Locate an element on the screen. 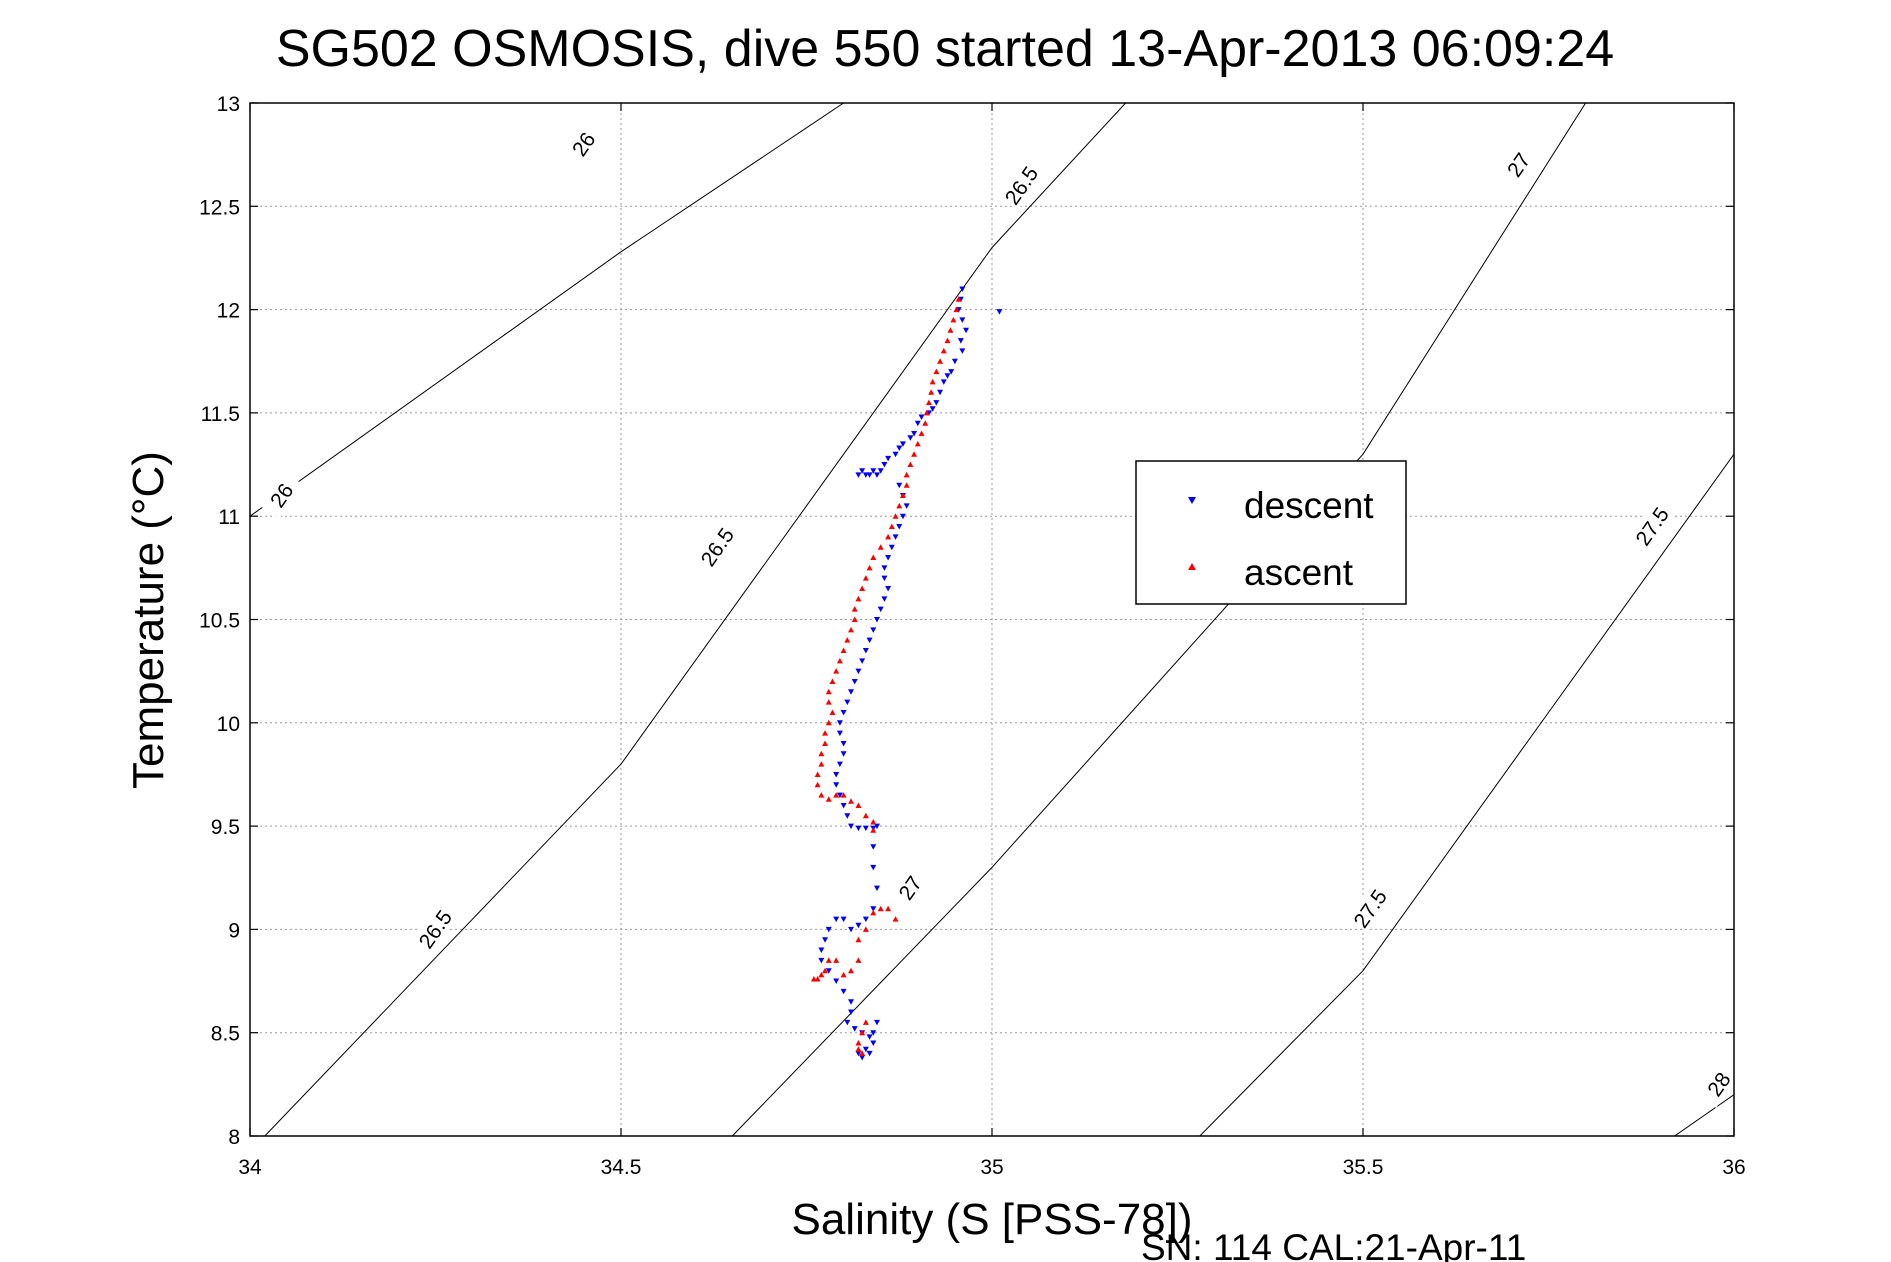 The width and height of the screenshot is (1891, 1262). legend-ascent-marker is located at coordinates (1192, 566).